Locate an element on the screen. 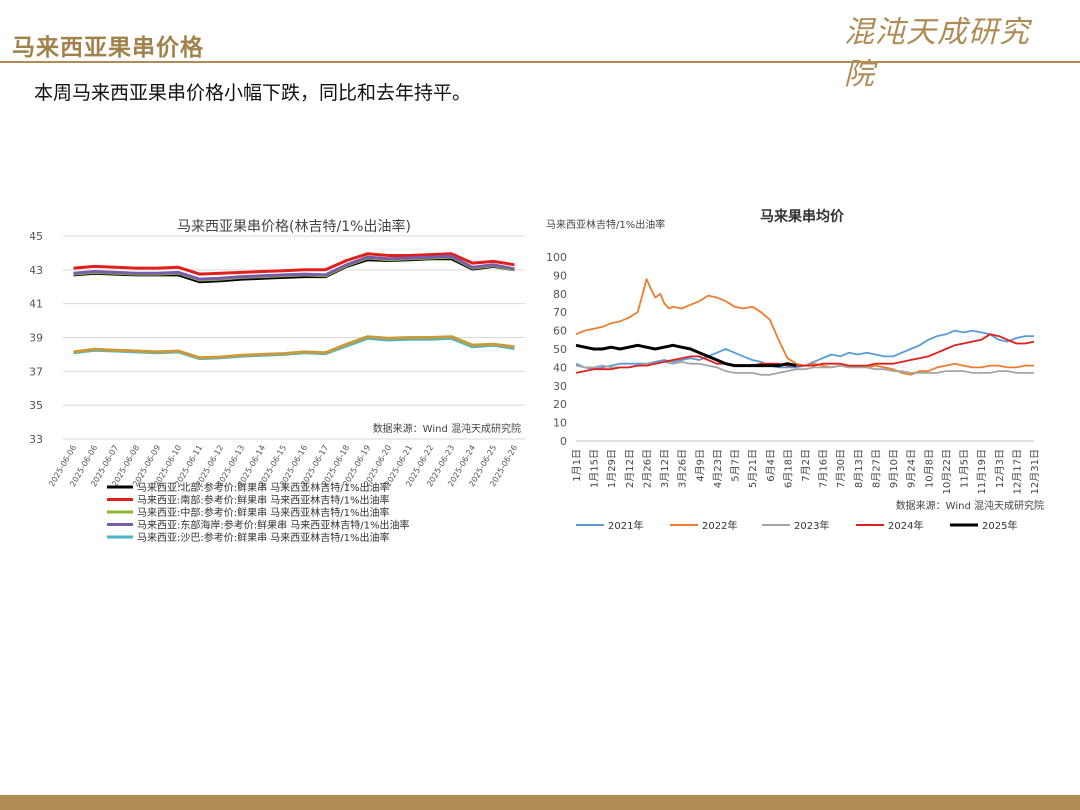 This screenshot has width=1080, height=810. y-tick-label: 40 is located at coordinates (560, 367).